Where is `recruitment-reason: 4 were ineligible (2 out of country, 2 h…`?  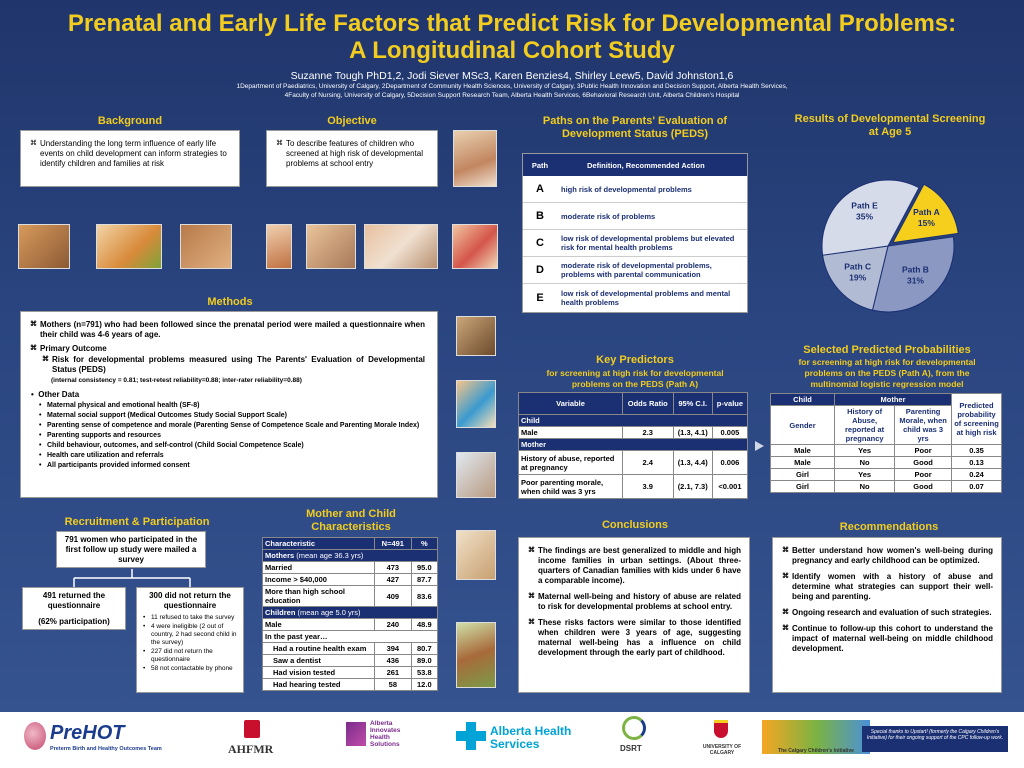
recruitment-reason: 4 were ineligible (2 out of country, 2 h… is located at coordinates (191, 635).